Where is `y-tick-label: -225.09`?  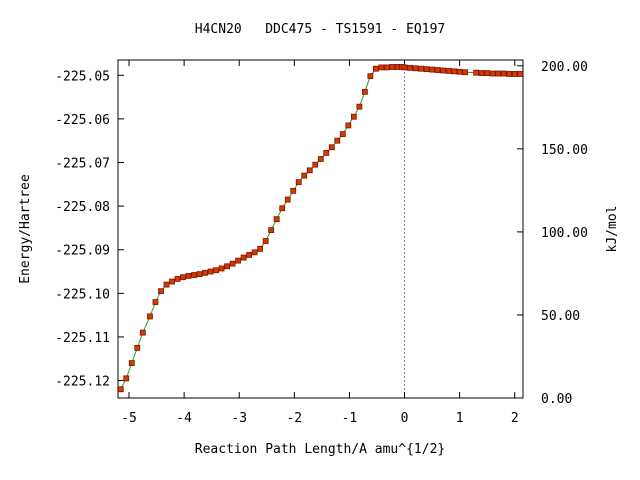 y-tick-label: -225.09 is located at coordinates (82, 251).